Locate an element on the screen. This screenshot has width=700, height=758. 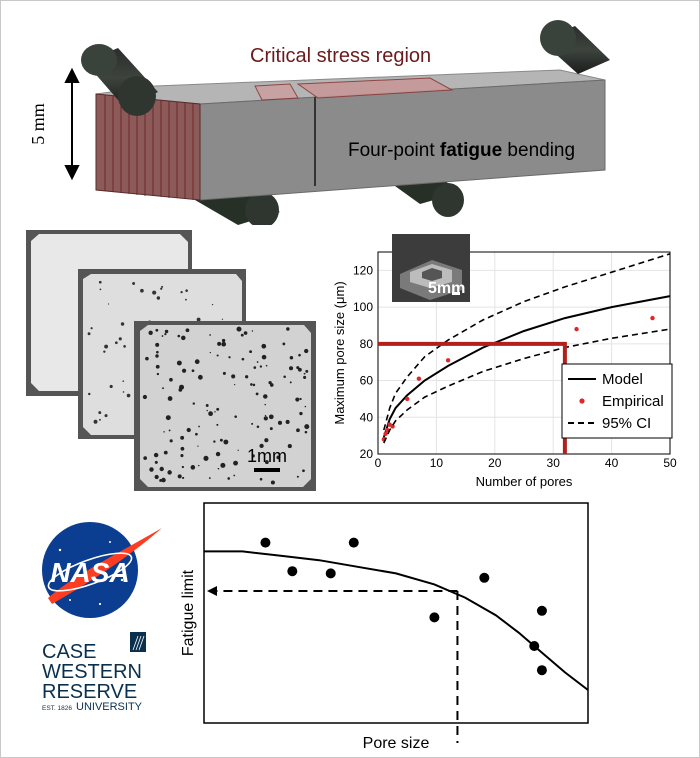
pore-chart-xlabel: Number of pores is located at coordinates (524, 481).